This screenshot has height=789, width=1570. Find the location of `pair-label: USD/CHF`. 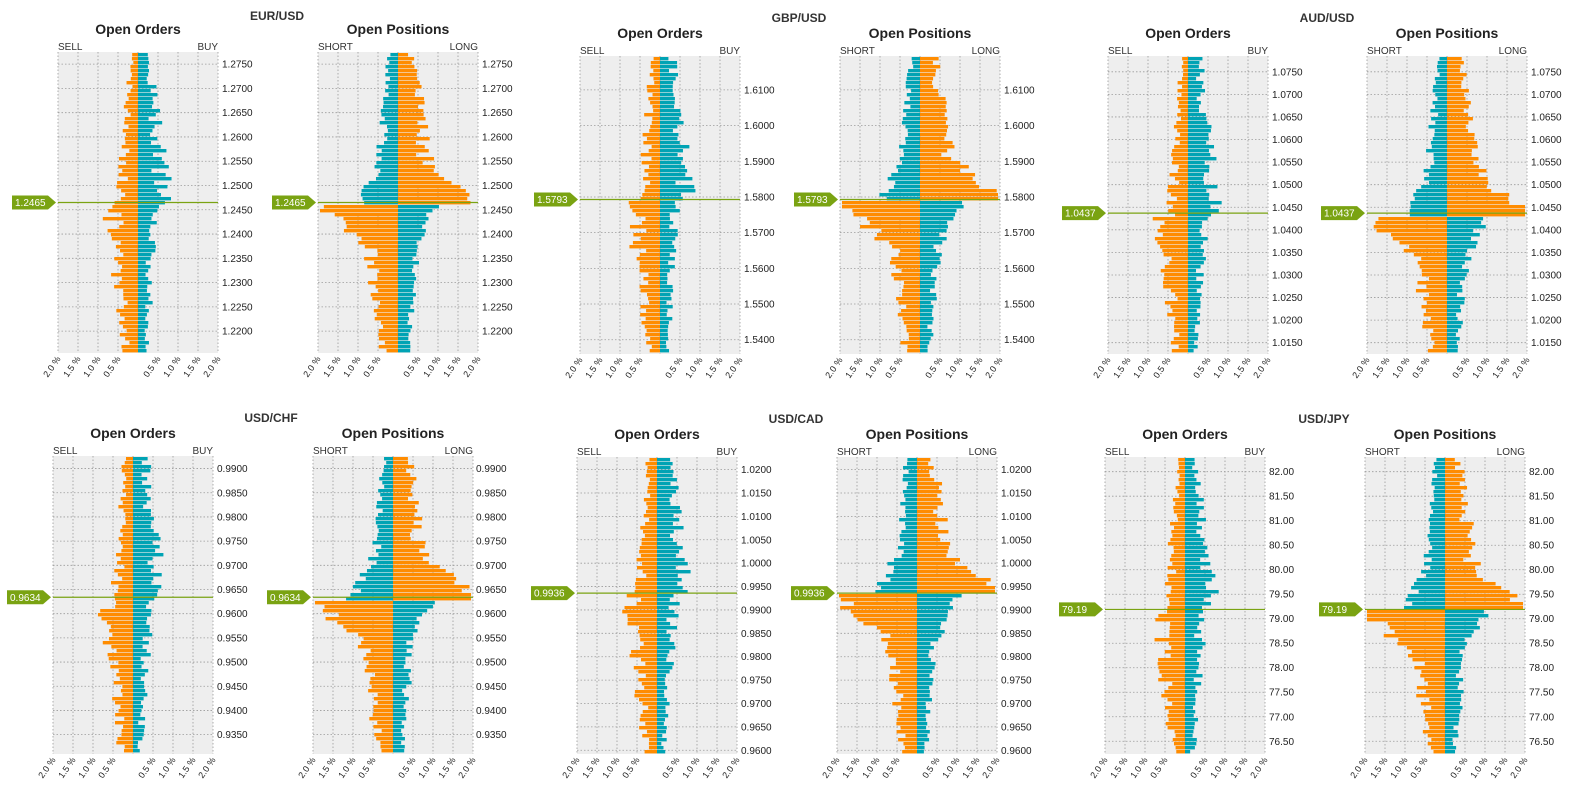

pair-label: USD/CHF is located at coordinates (270, 418).